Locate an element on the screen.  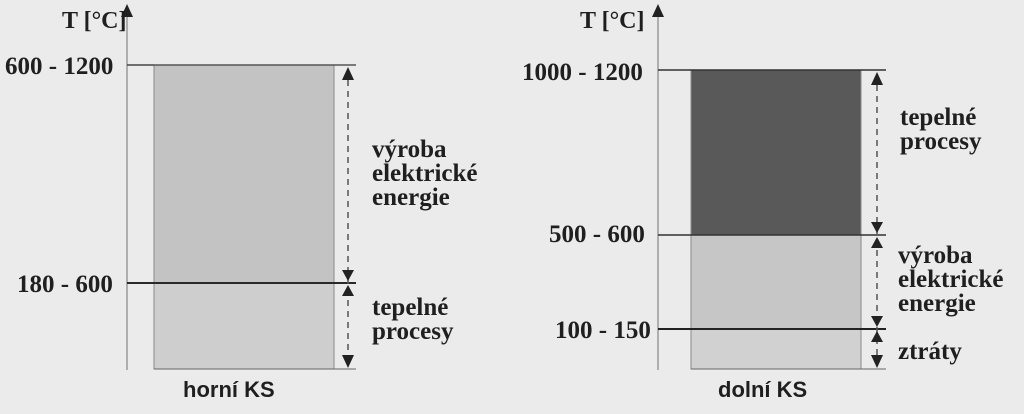
segment-right-bottom is located at coordinates (776, 349).